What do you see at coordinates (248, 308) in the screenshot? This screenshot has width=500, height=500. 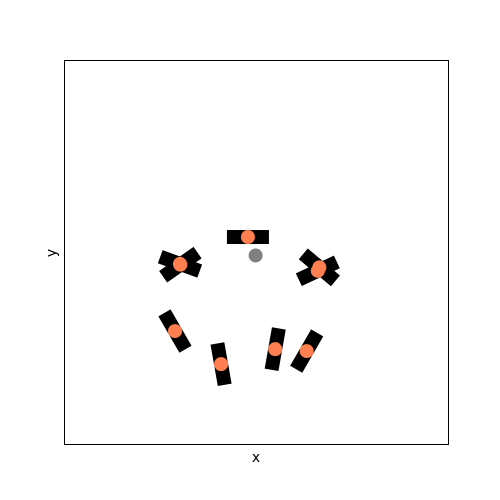 I see `agents-layer` at bounding box center [248, 308].